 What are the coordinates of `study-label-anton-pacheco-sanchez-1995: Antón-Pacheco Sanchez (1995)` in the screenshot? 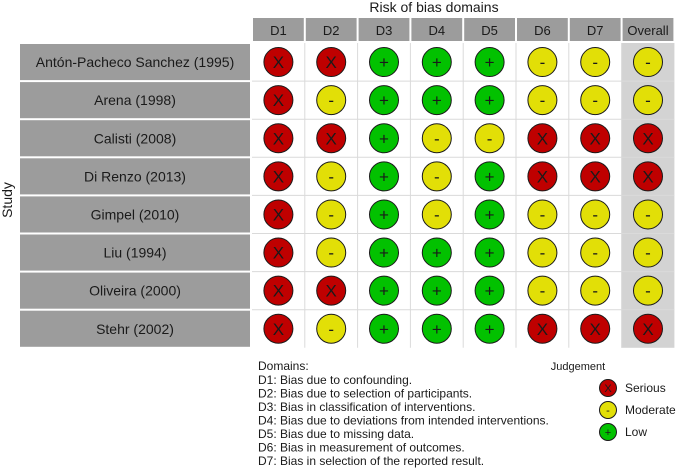 It's located at (135, 62).